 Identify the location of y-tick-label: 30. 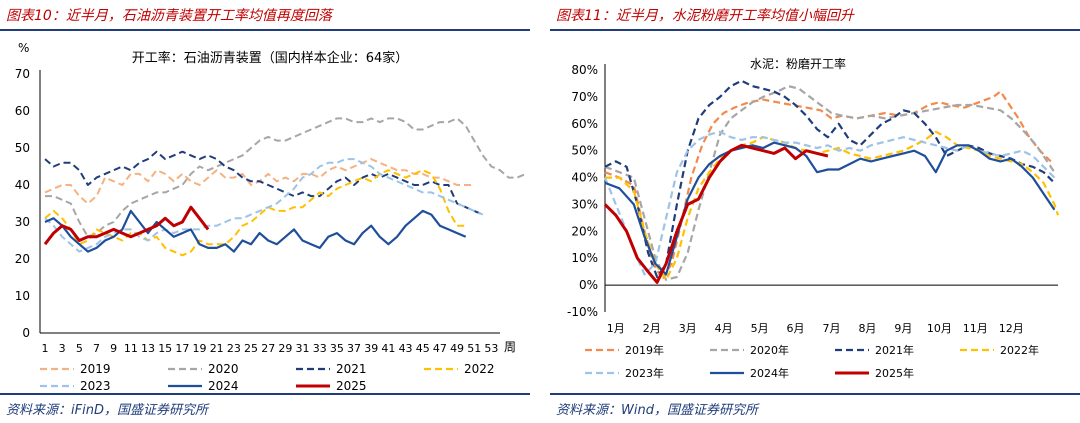
(22, 222).